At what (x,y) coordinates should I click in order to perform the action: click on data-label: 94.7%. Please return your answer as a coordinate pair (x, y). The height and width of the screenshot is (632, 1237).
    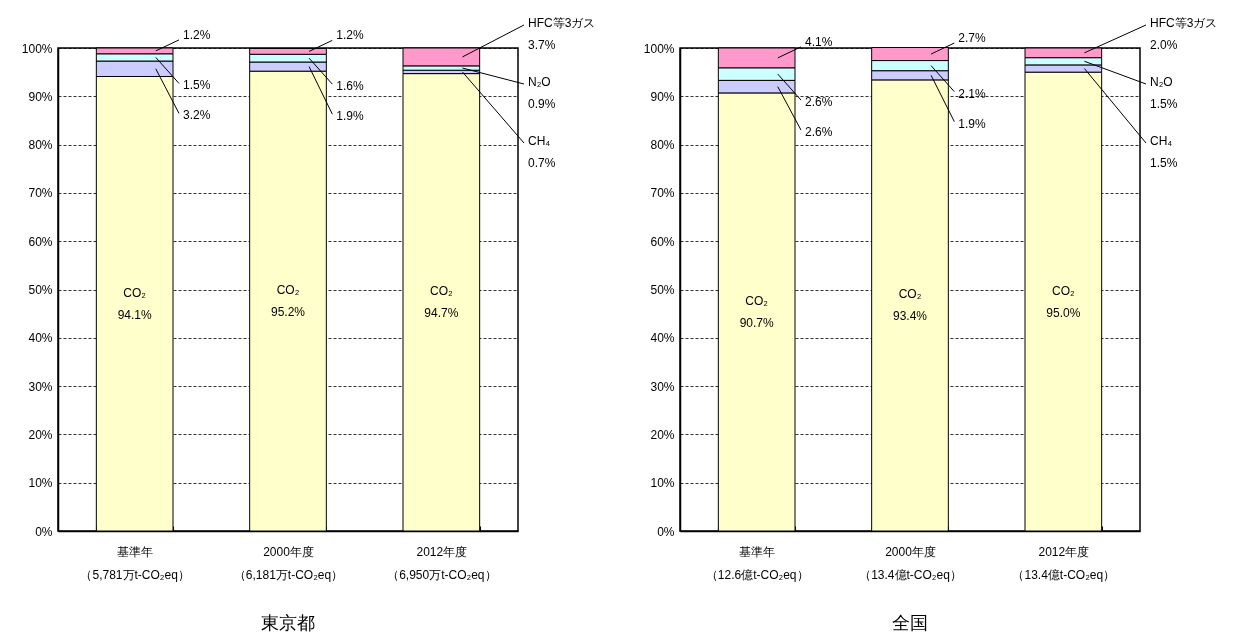
    Looking at the image, I should click on (441, 313).